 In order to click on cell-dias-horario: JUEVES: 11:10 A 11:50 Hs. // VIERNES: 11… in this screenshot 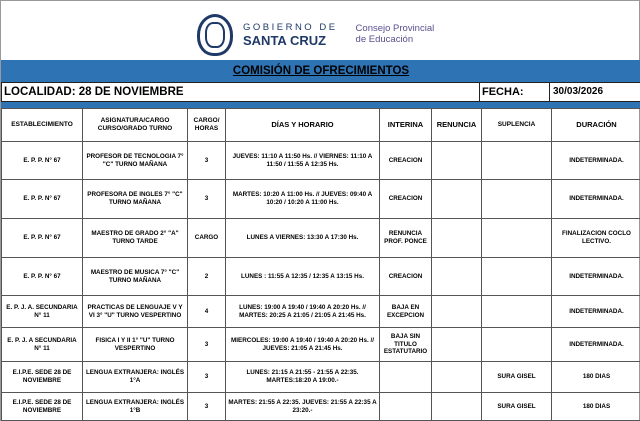, I will do `click(302, 160)`.